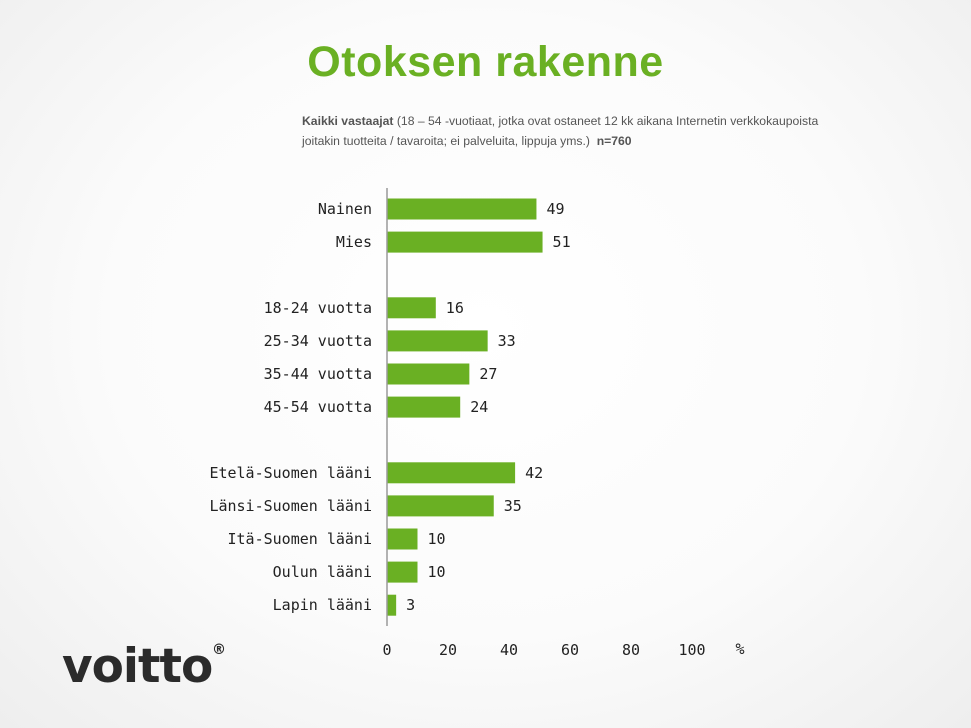  Describe the element at coordinates (137, 666) in the screenshot. I see `logo-text: voitto` at that location.